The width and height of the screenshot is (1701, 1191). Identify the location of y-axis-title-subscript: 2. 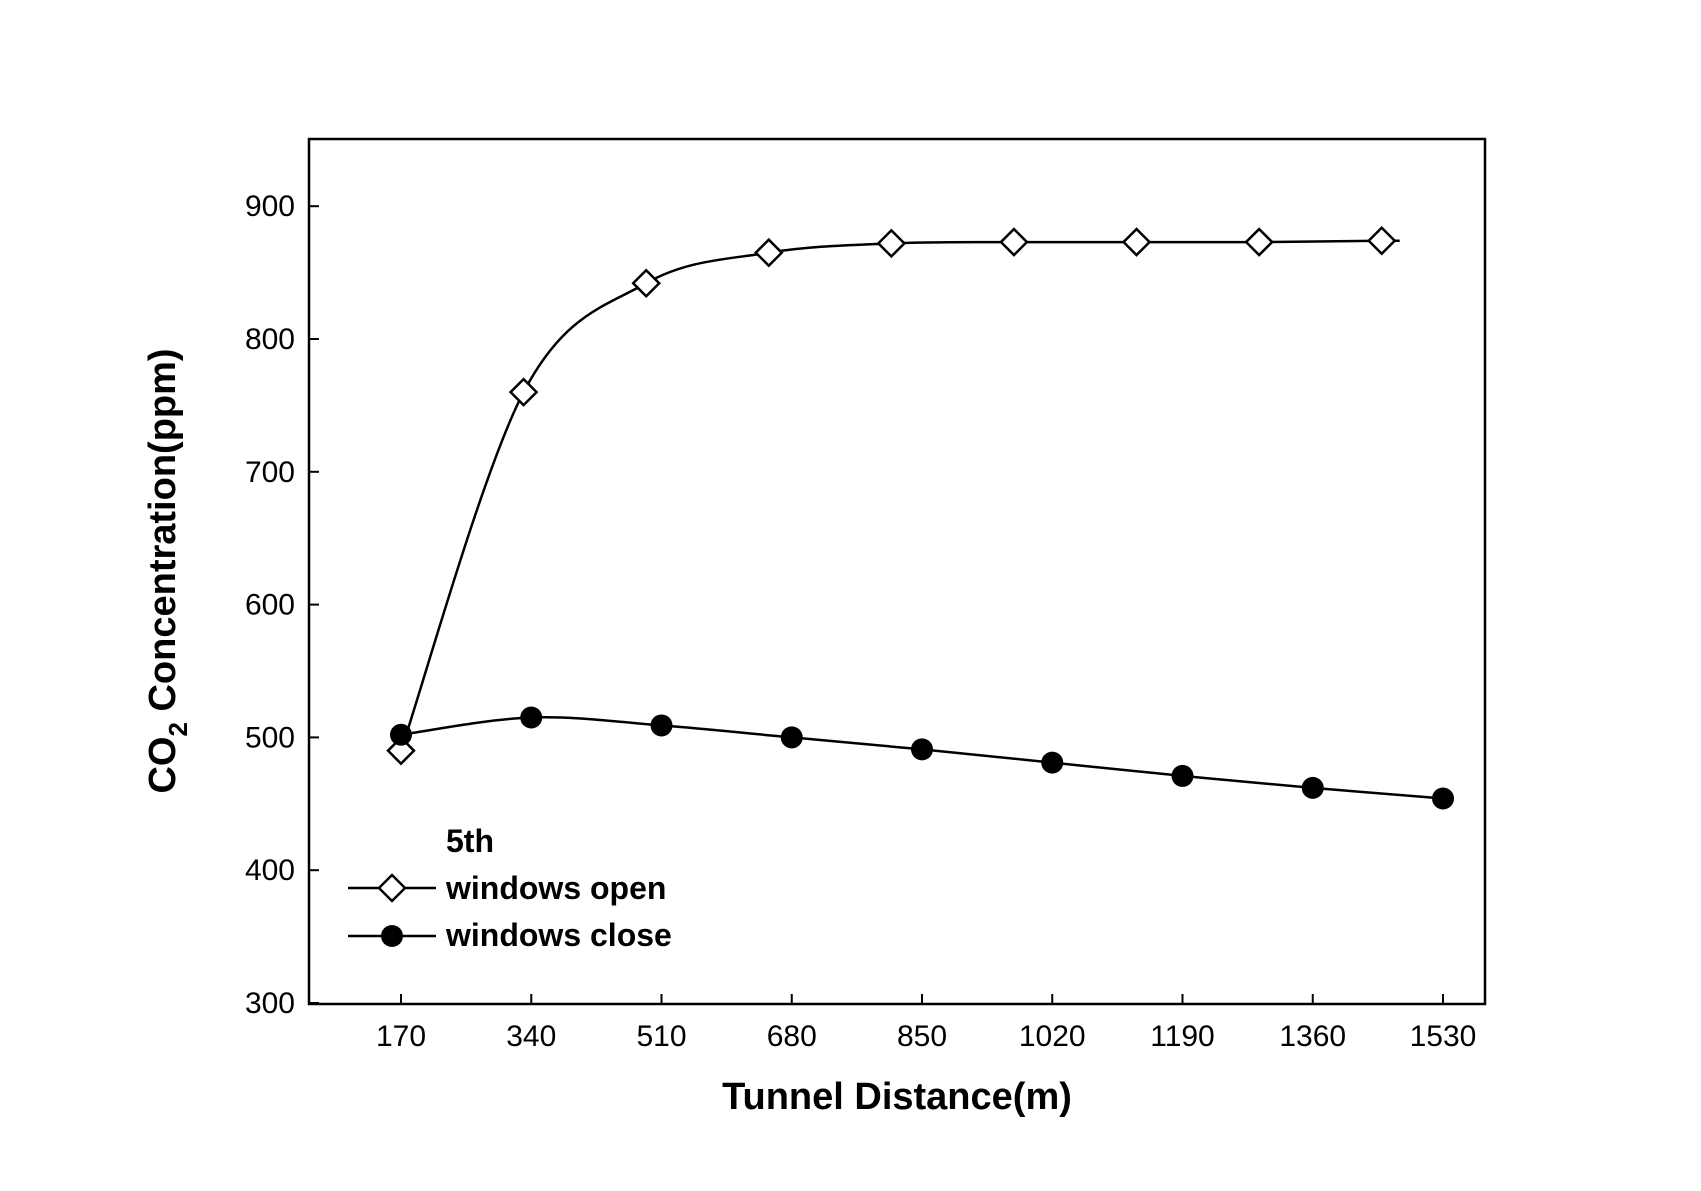
(178, 729).